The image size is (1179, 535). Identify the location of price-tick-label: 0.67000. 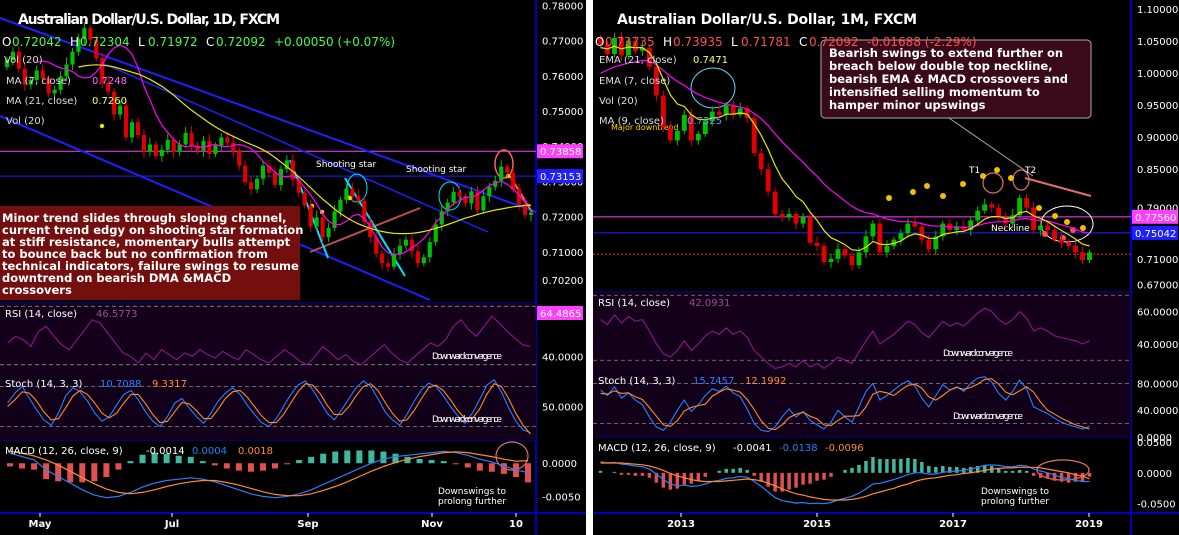
(1157, 285).